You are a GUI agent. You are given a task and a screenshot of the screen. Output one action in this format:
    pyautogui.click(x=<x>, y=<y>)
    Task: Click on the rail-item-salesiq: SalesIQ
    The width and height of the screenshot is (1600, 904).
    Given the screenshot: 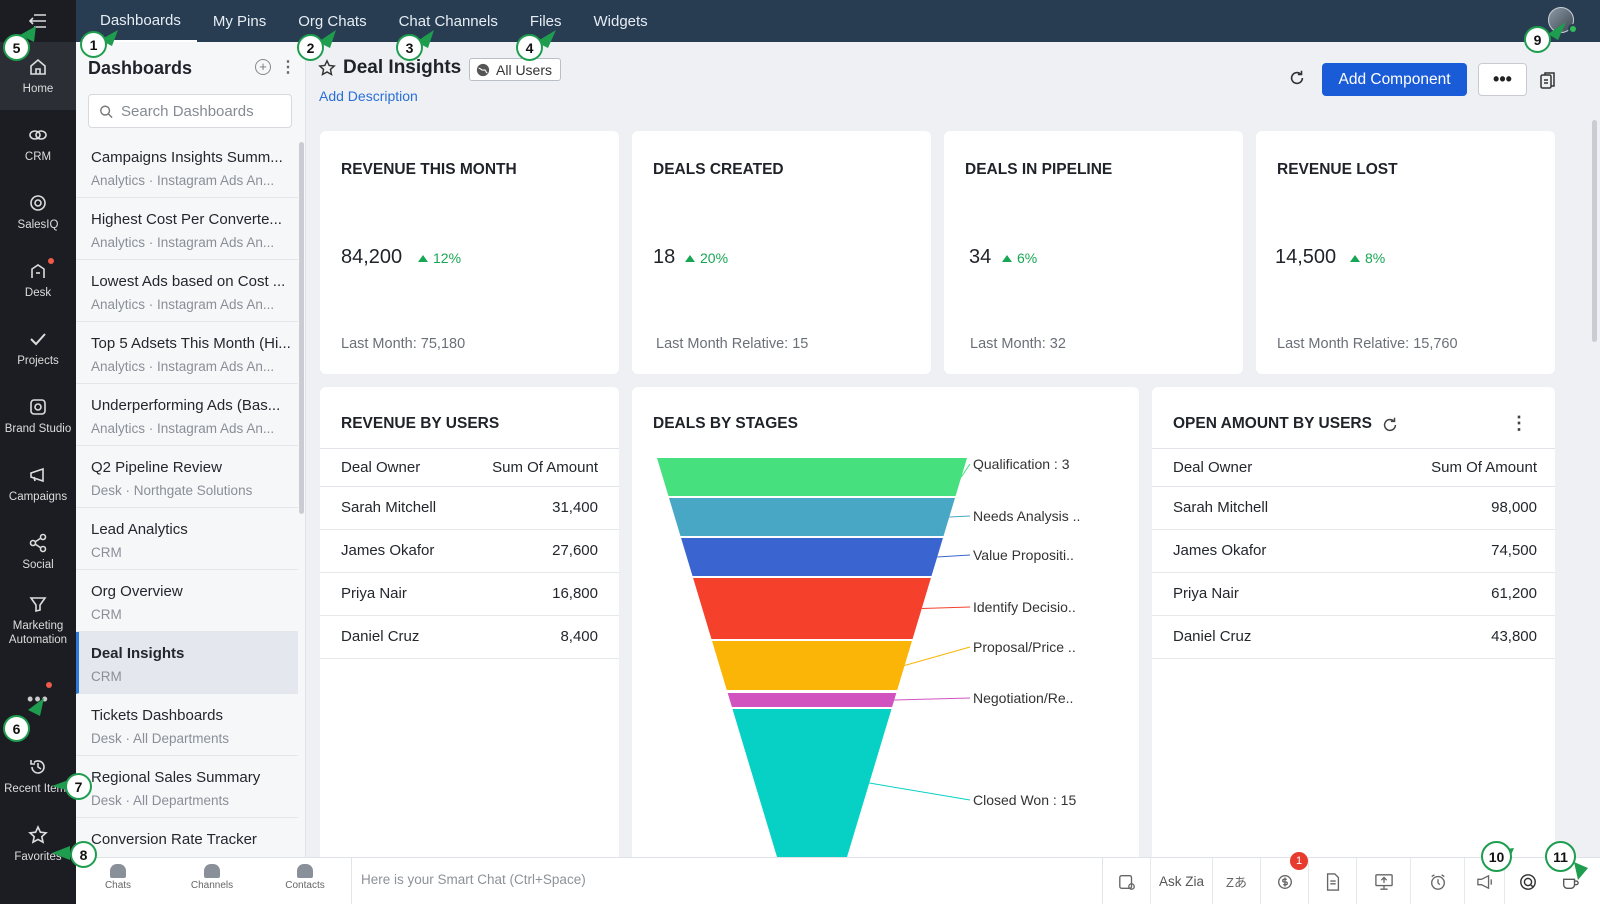 What is the action you would take?
    pyautogui.click(x=38, y=212)
    